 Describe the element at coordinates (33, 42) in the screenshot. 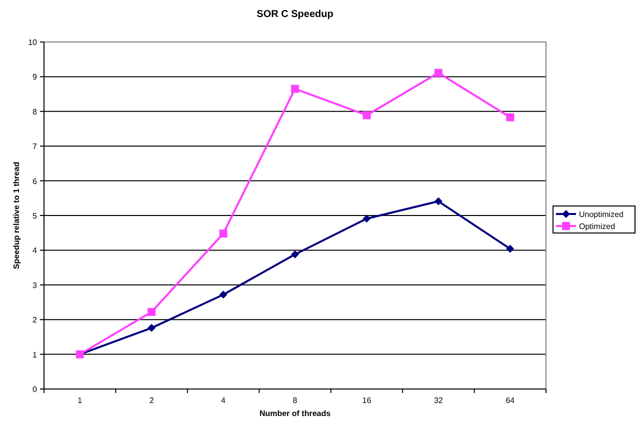

I see `y-tick-label: 10` at that location.